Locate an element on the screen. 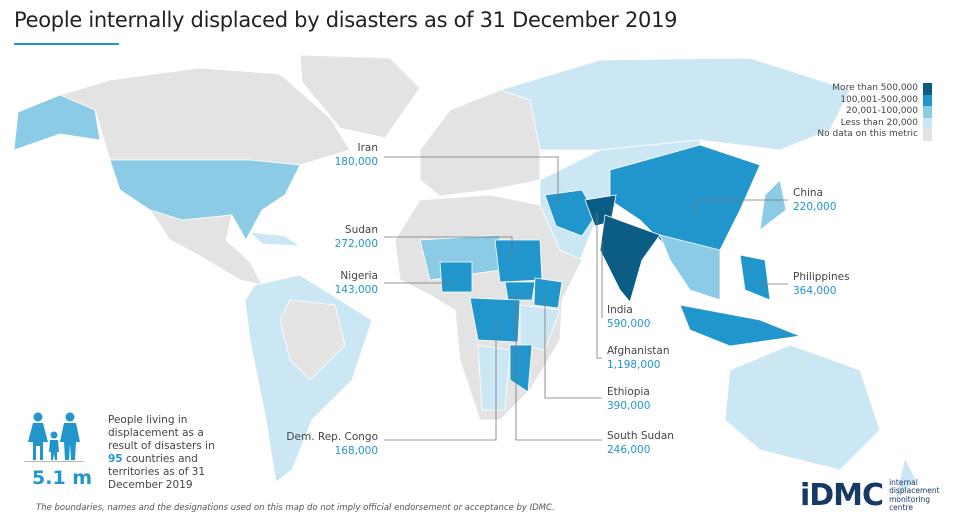 This screenshot has height=530, width=958. leader-ethiopia is located at coordinates (573, 347).